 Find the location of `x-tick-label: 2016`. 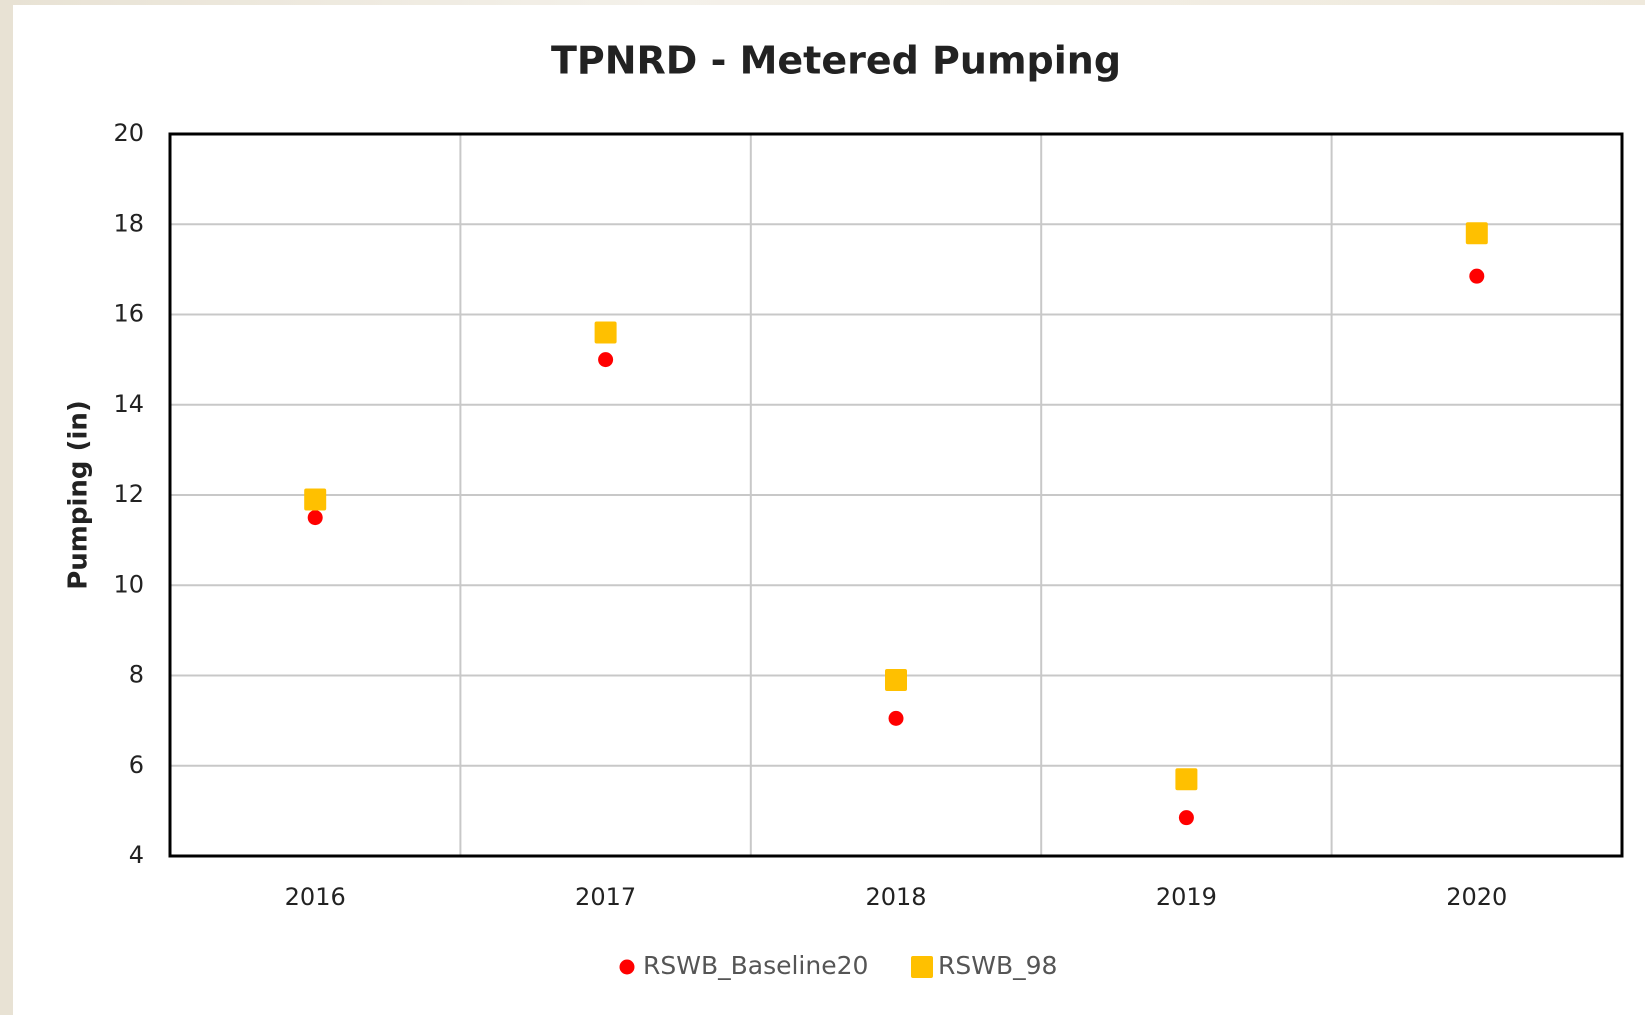

x-tick-label: 2016 is located at coordinates (315, 897).